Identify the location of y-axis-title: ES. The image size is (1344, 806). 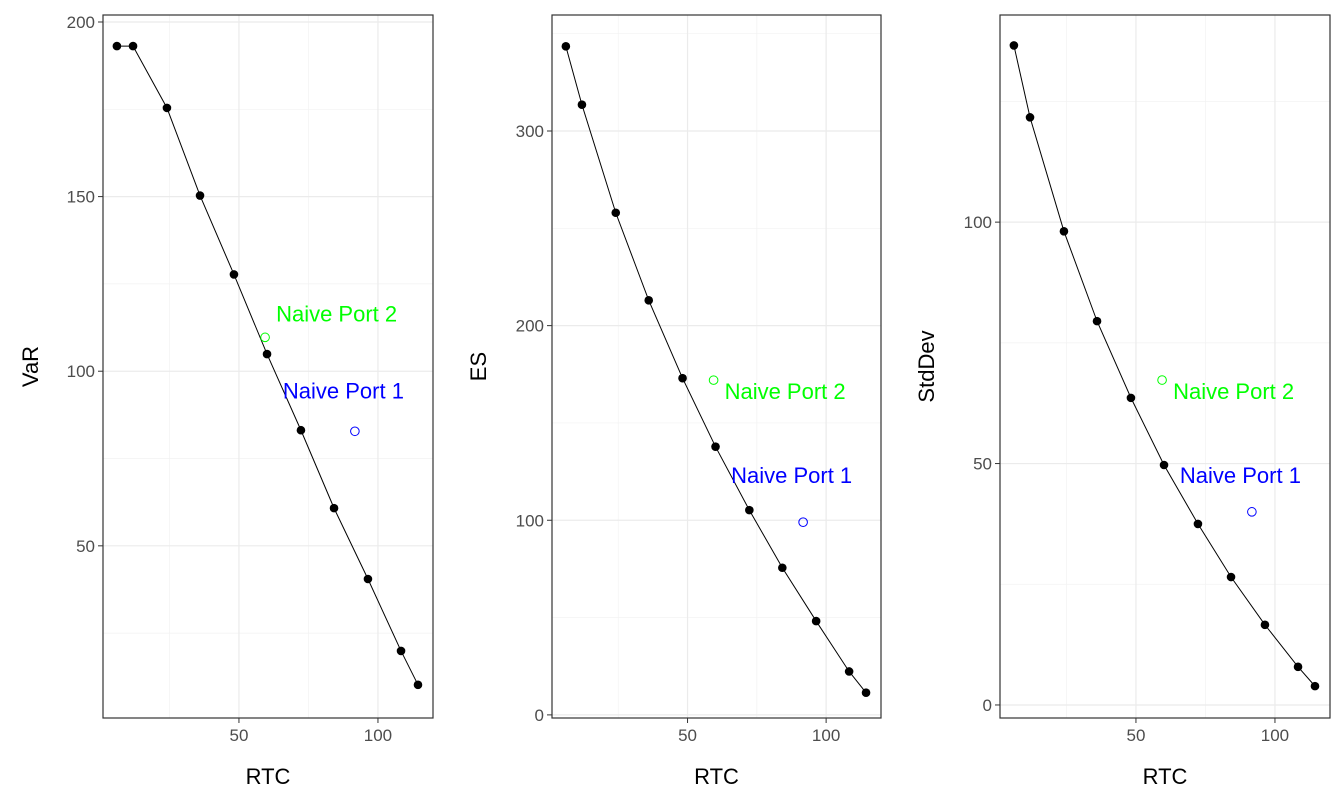
(478, 366).